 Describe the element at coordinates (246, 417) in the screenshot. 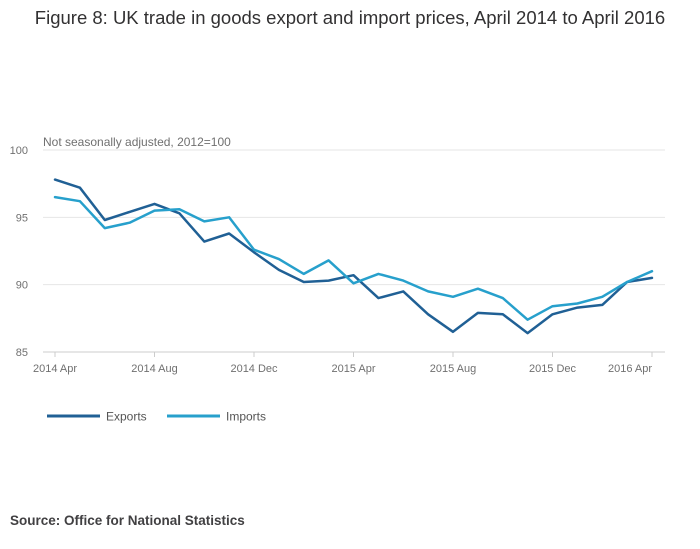

I see `legend-label: Imports` at that location.